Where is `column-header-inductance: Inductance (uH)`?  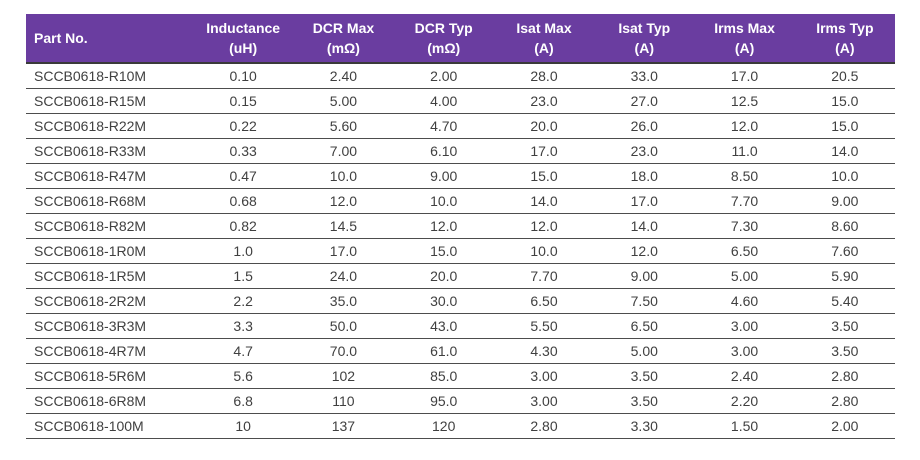
column-header-inductance: Inductance (uH) is located at coordinates (243, 39).